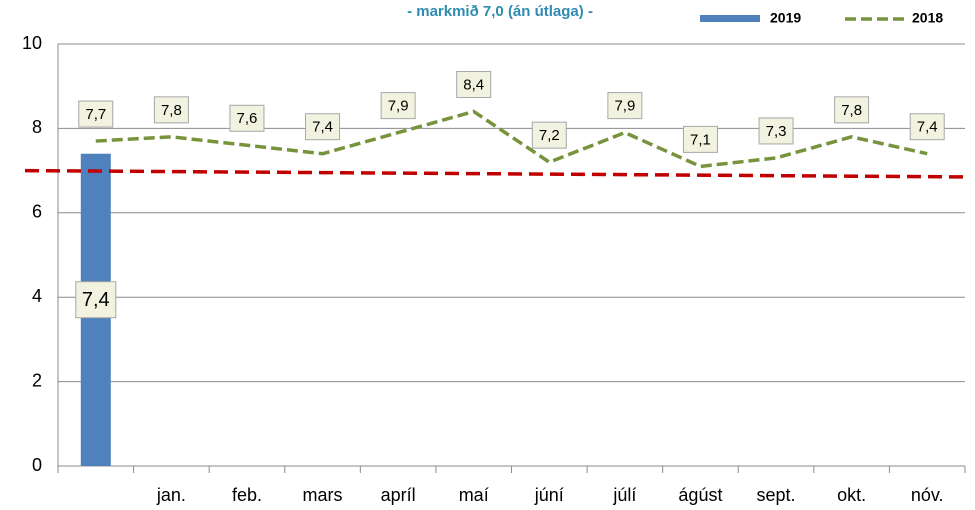 The image size is (975, 510). Describe the element at coordinates (549, 495) in the screenshot. I see `x-tick-label: júní` at that location.